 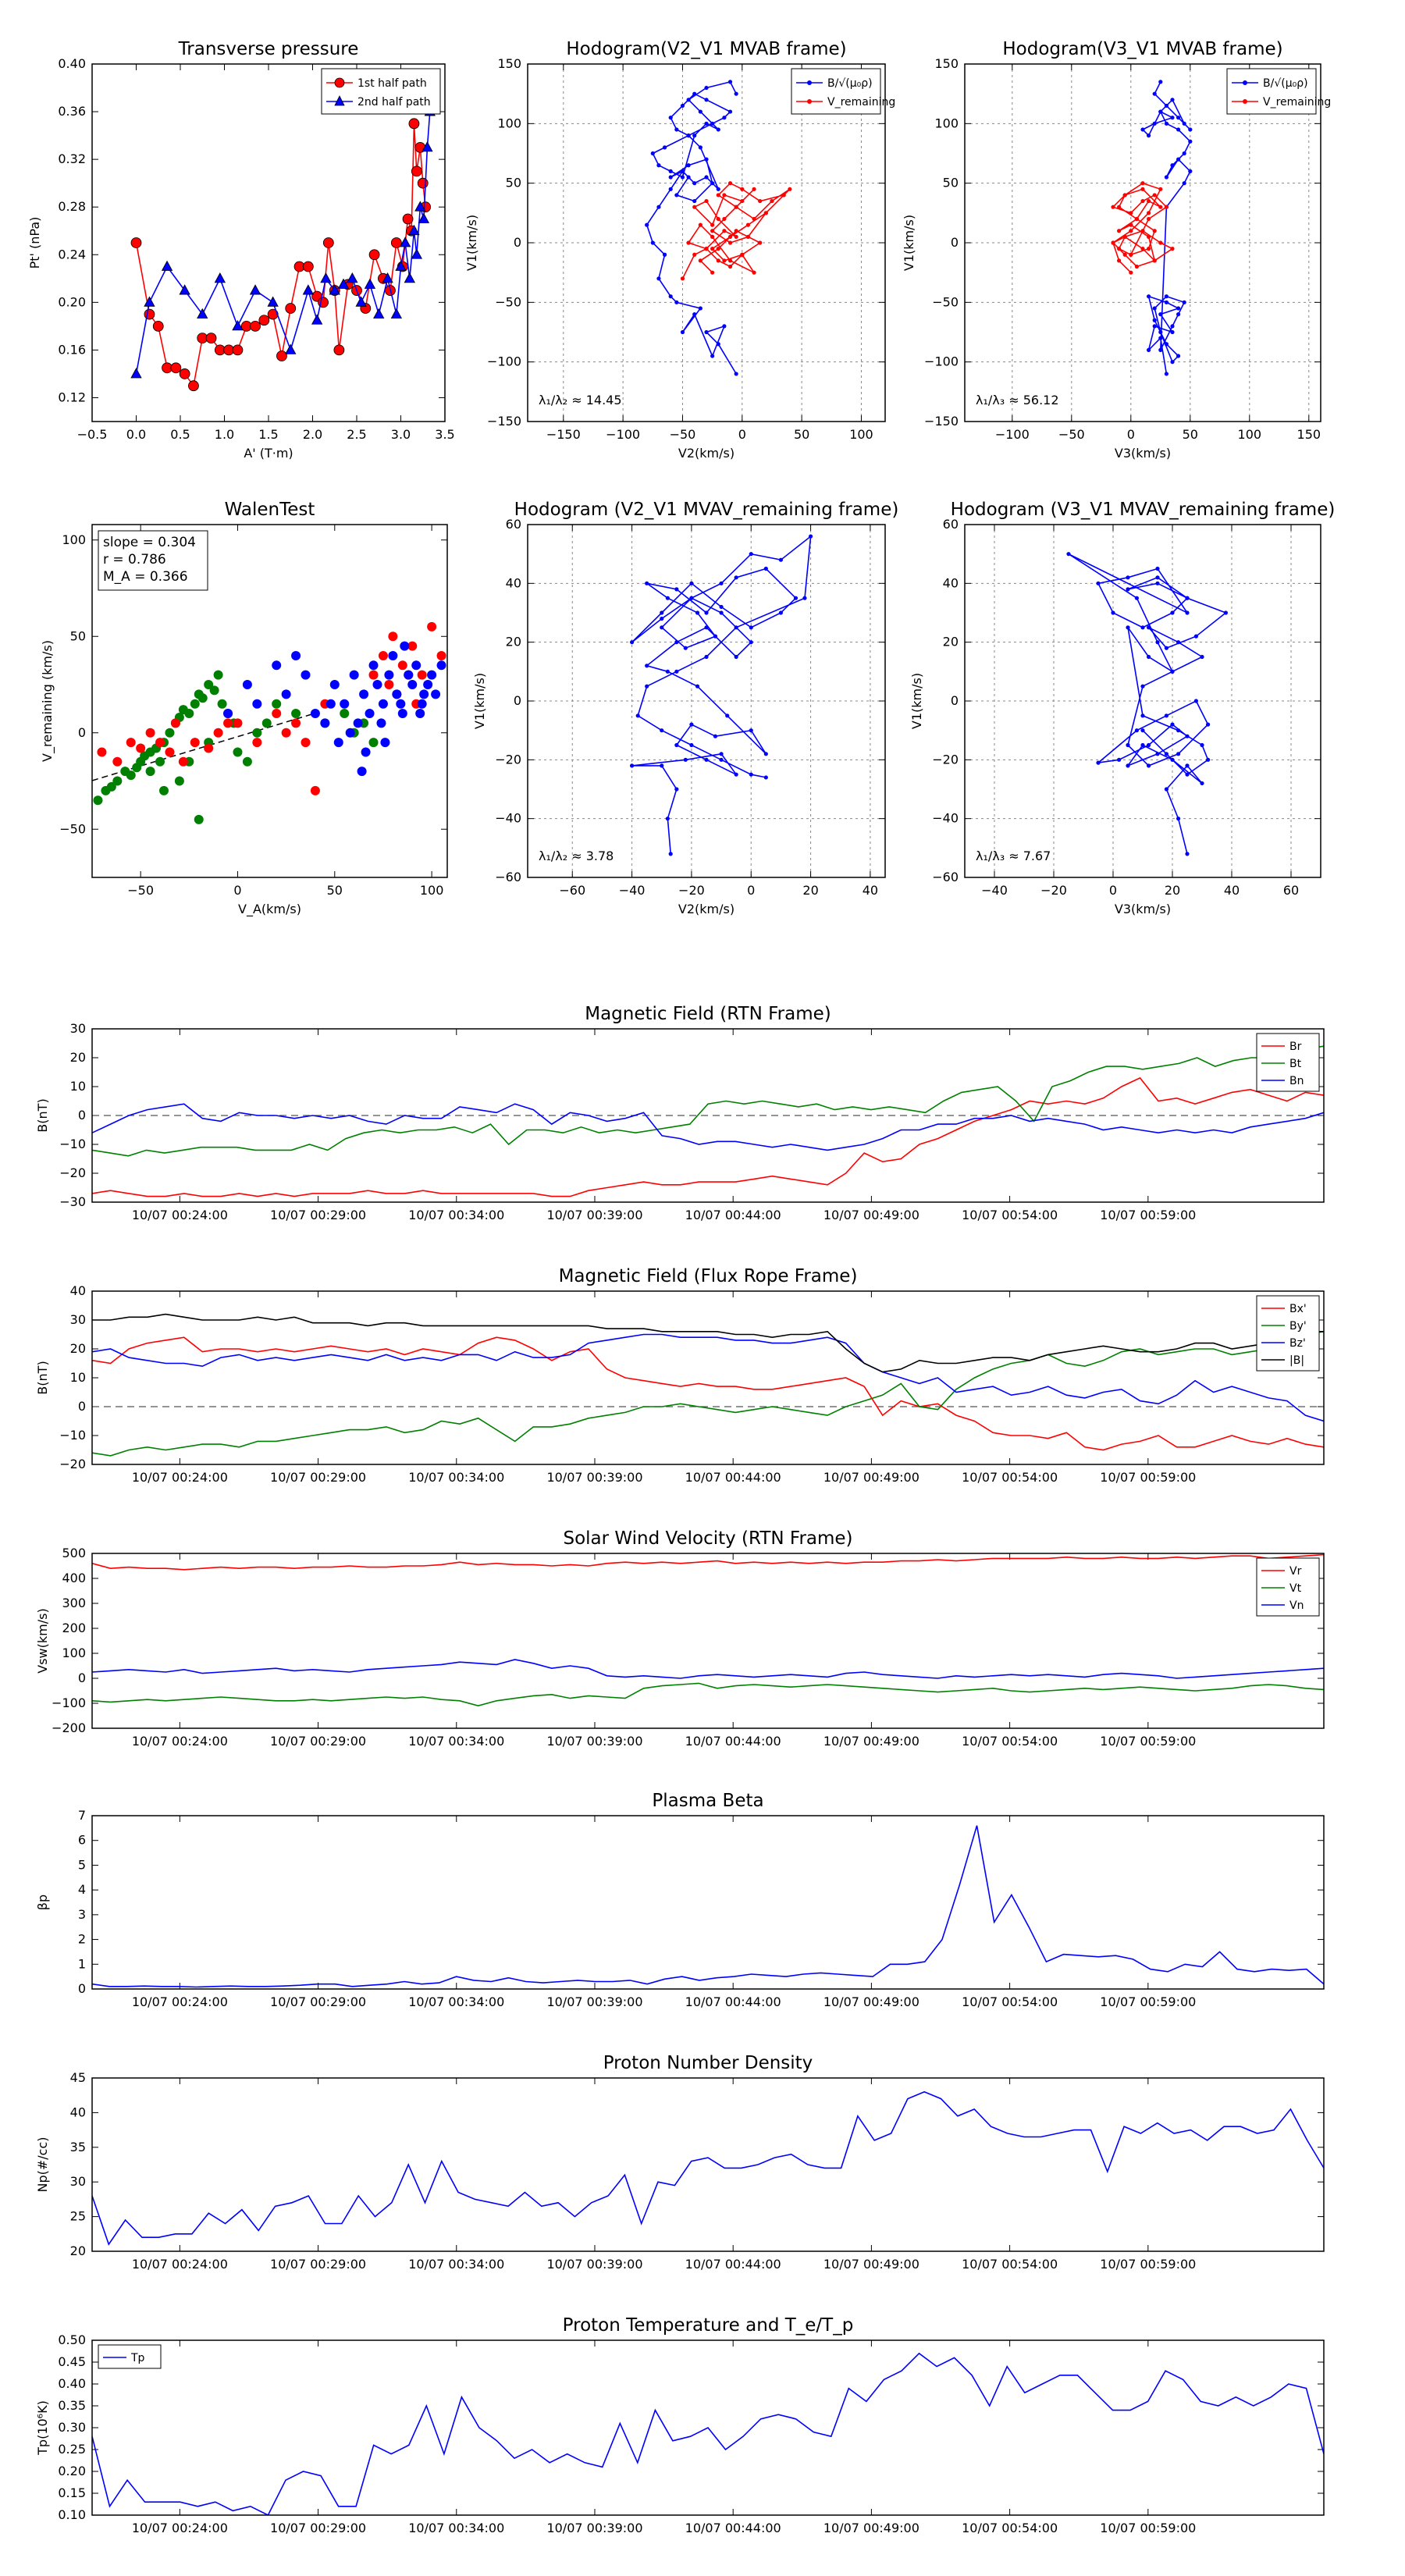 What do you see at coordinates (82, 1840) in the screenshot?
I see `beta-ytick-label: 6` at bounding box center [82, 1840].